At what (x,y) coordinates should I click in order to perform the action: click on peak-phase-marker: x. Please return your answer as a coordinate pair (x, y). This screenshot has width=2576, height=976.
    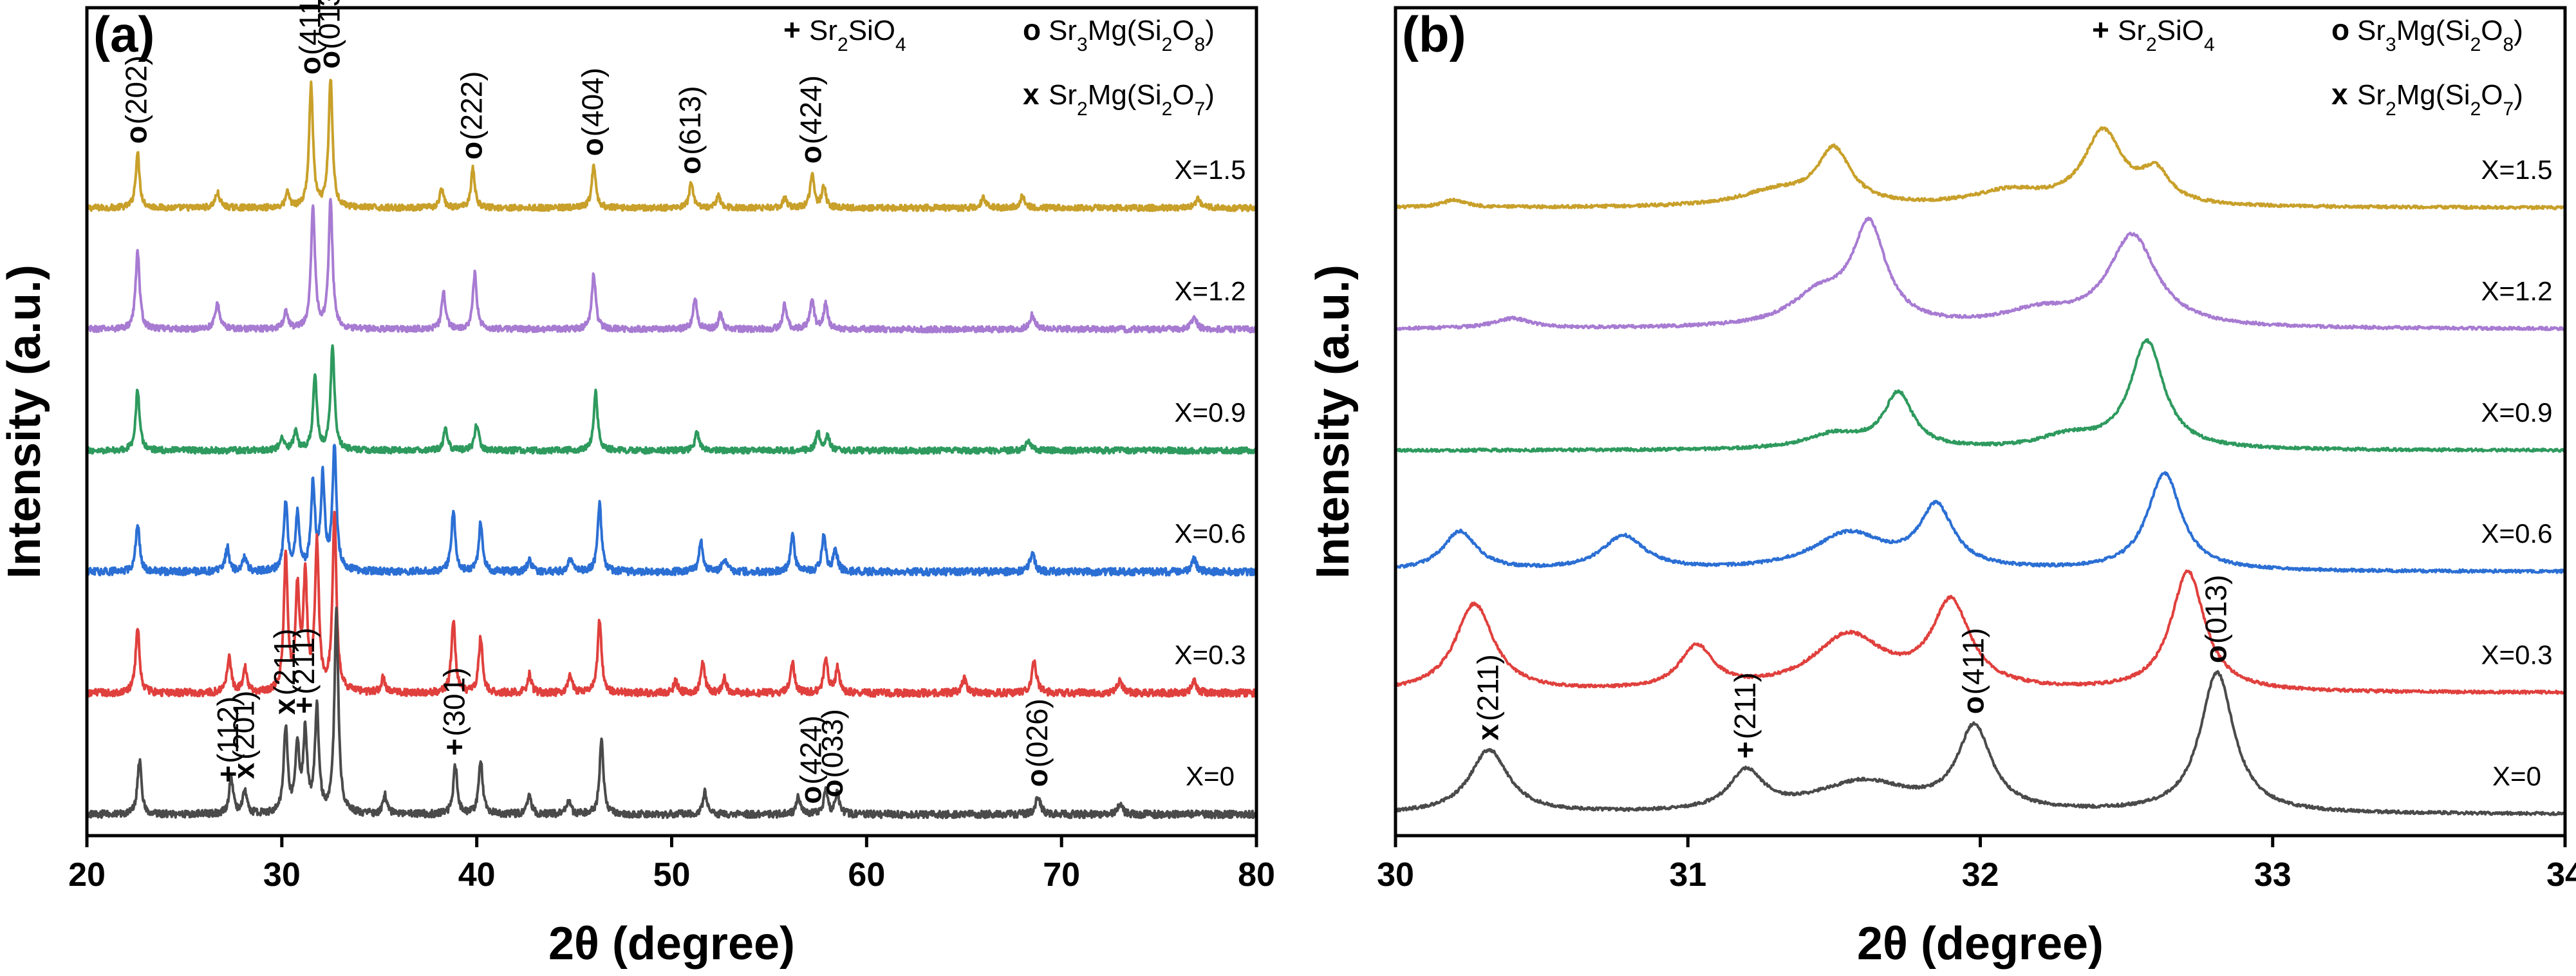
    Looking at the image, I should click on (244, 770).